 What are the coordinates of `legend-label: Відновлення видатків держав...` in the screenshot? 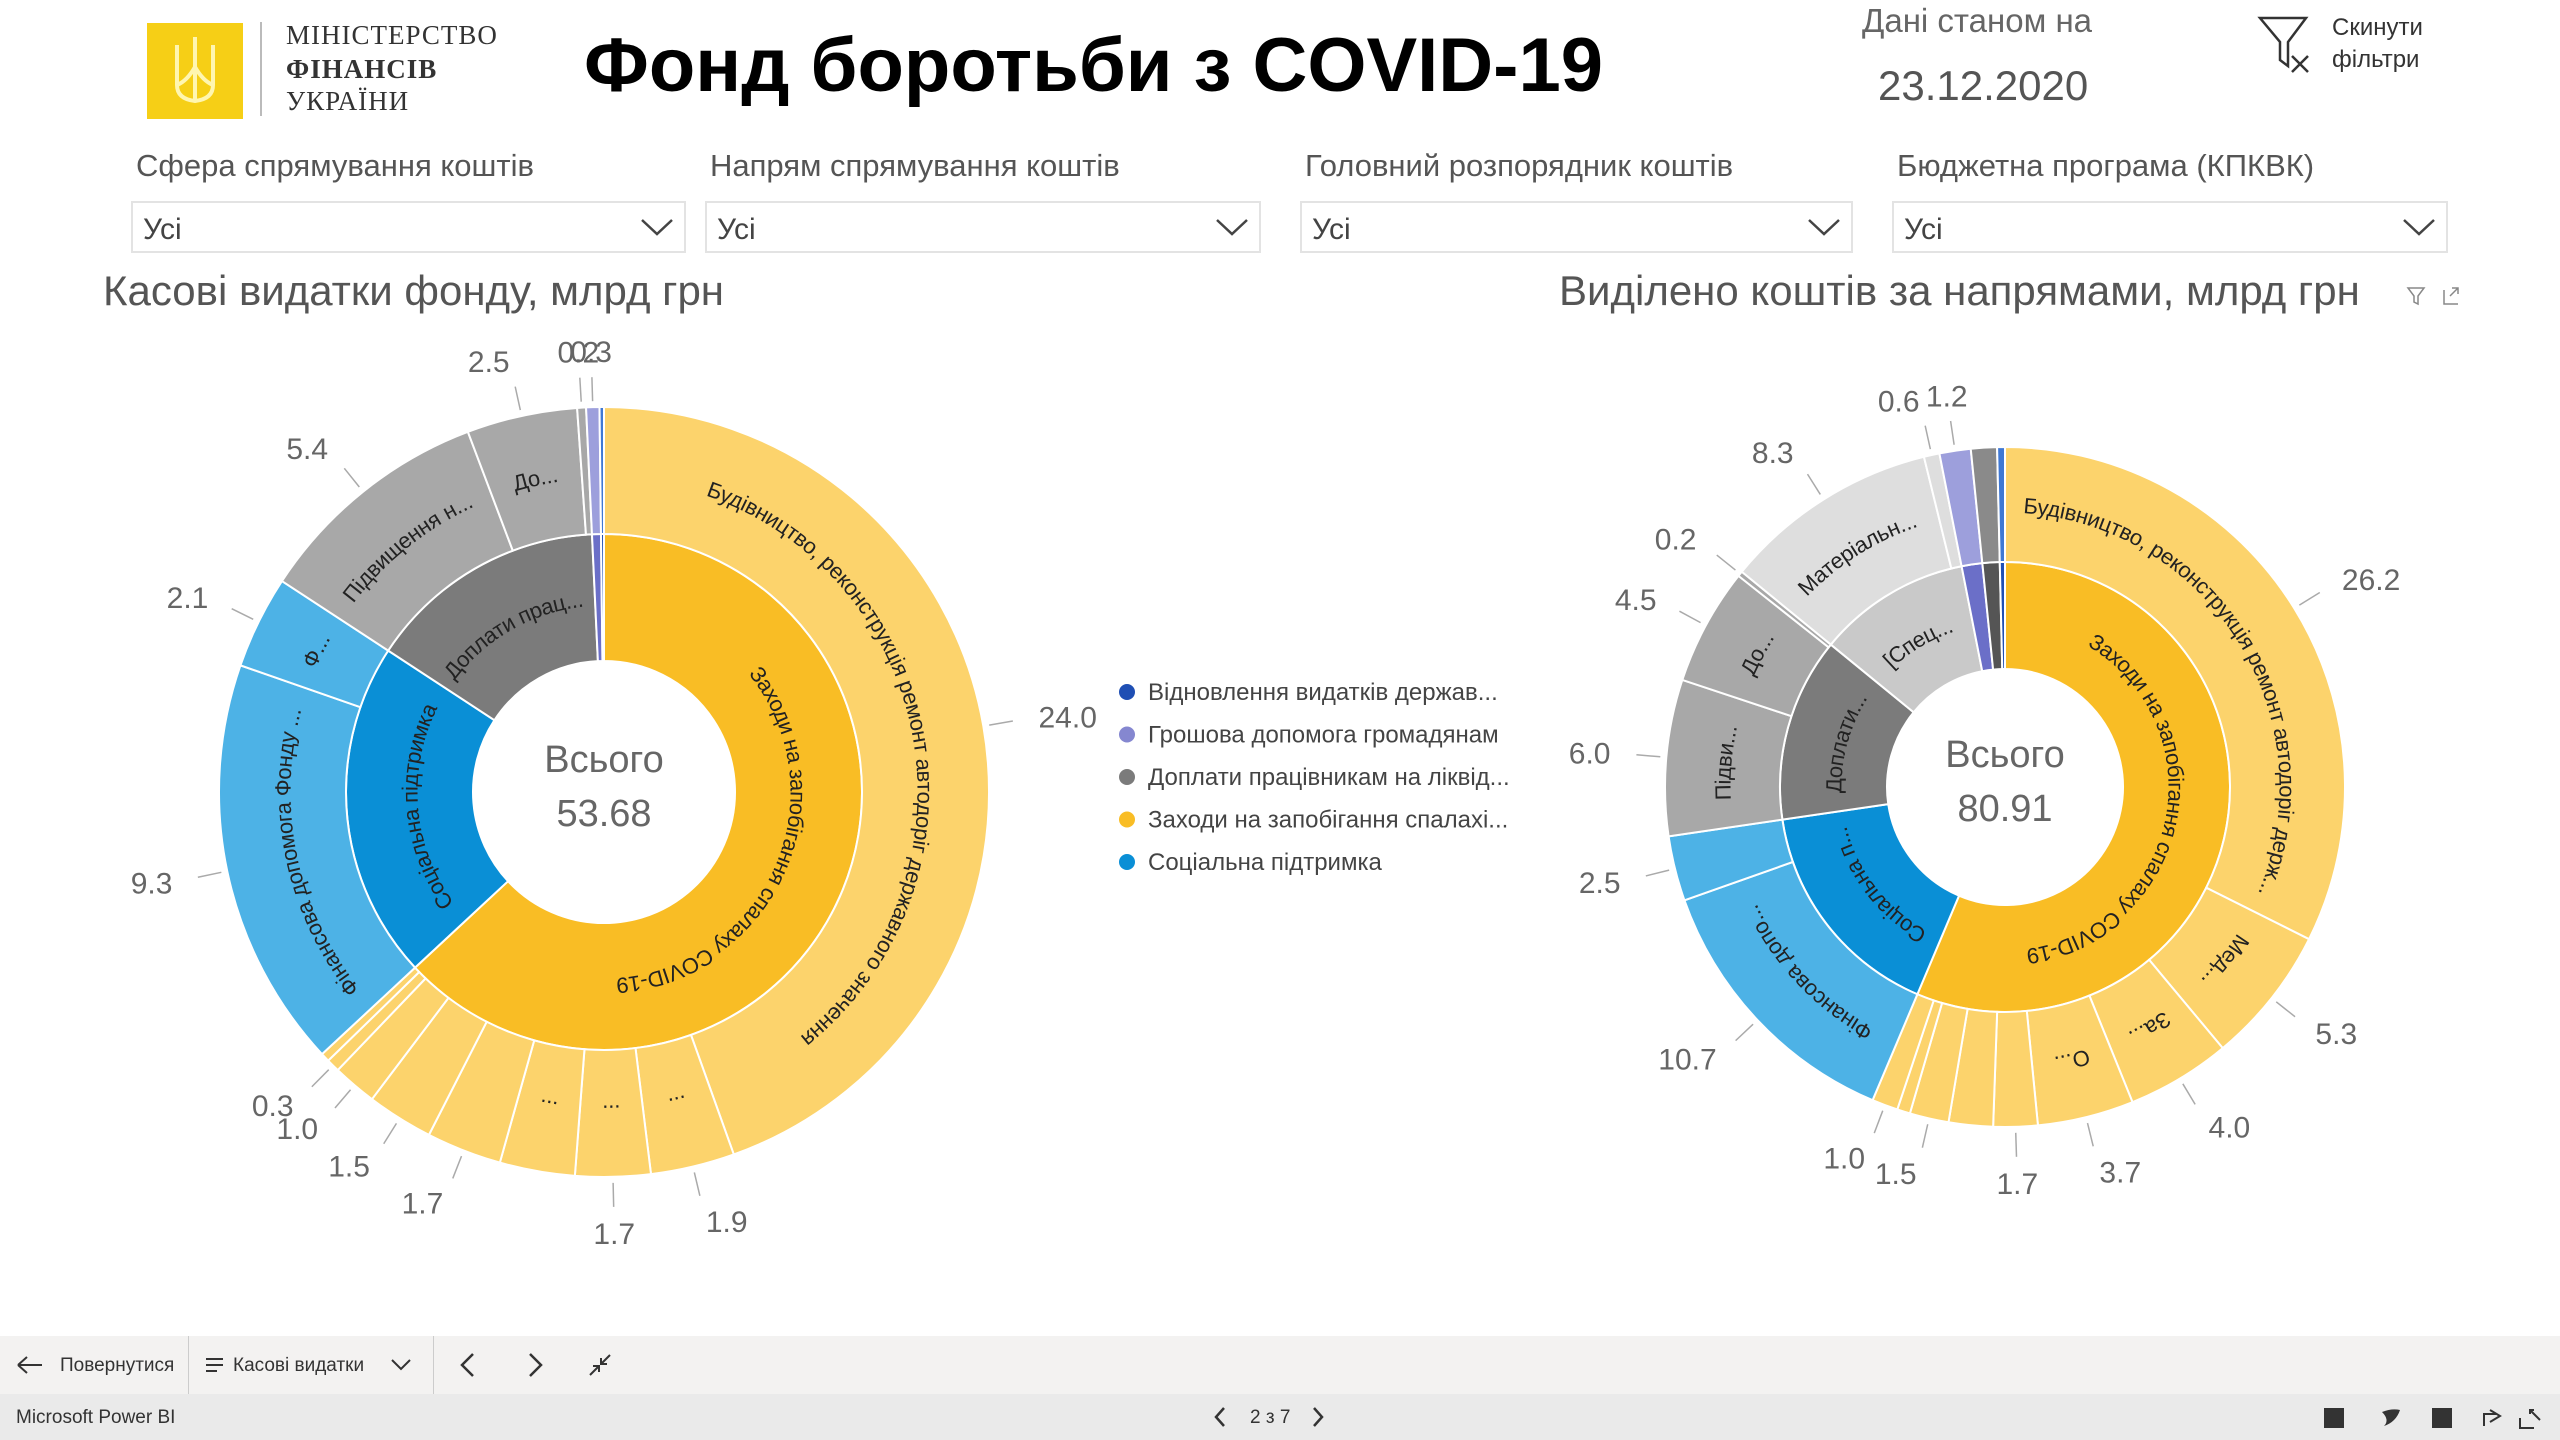 It's located at (1323, 692).